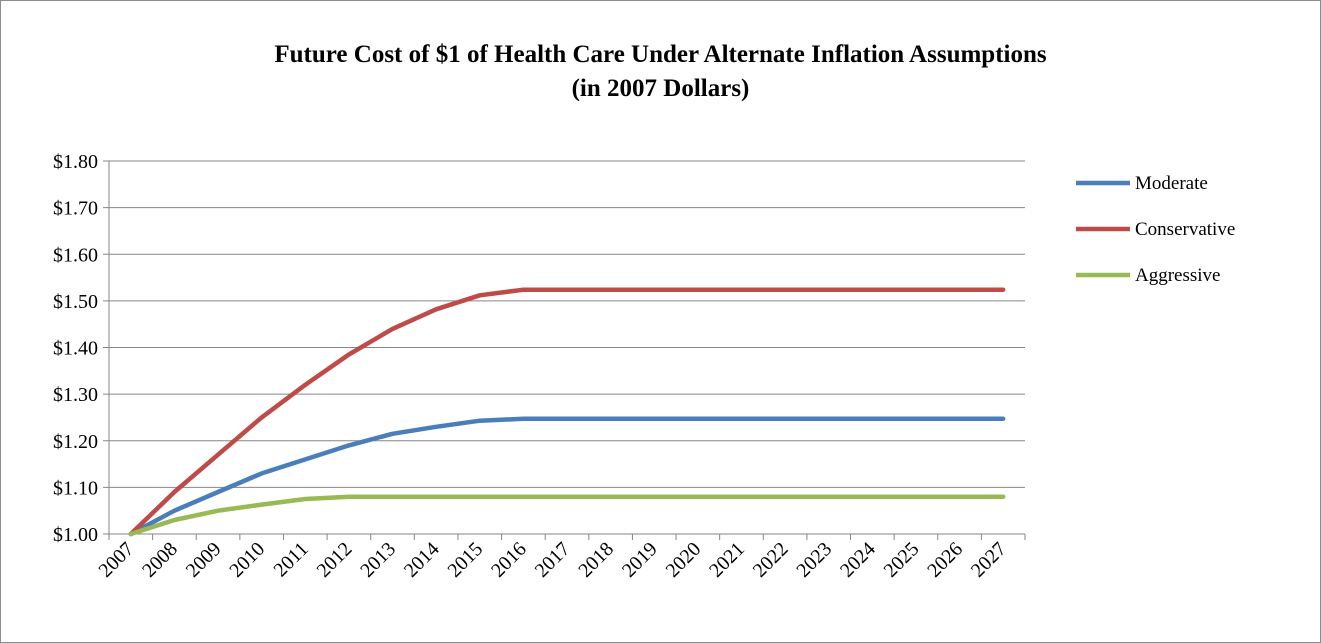 This screenshot has width=1321, height=643. What do you see at coordinates (989, 560) in the screenshot?
I see `x-tick-label: 2027` at bounding box center [989, 560].